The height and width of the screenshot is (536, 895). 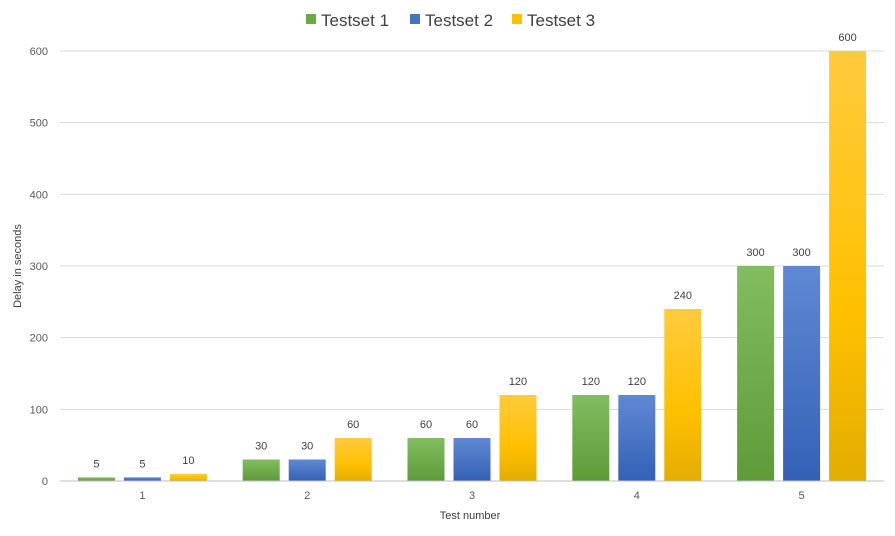 What do you see at coordinates (39, 339) in the screenshot?
I see `y-tick-label: 200` at bounding box center [39, 339].